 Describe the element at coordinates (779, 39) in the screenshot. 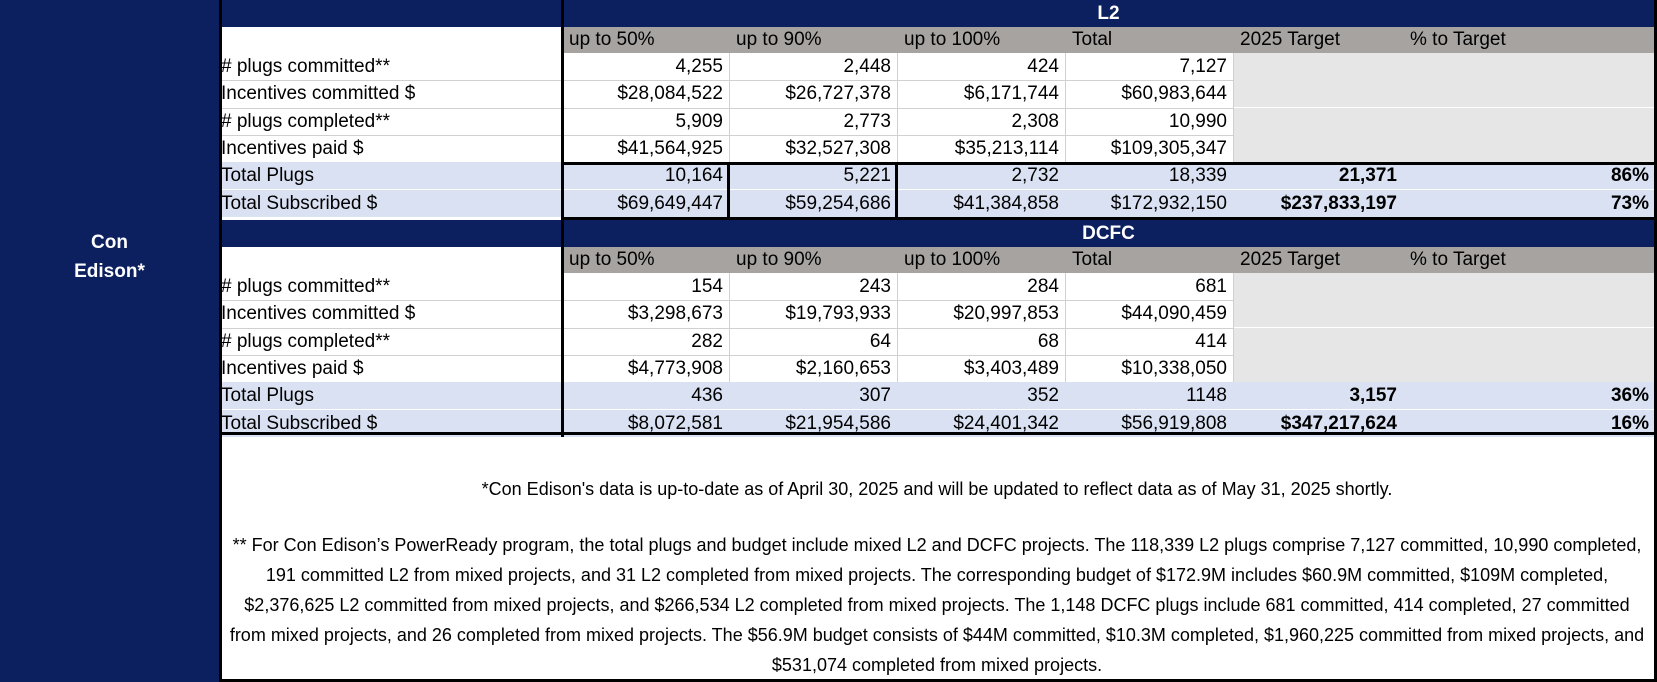

I see `l2-header-v90: up to 90%` at that location.